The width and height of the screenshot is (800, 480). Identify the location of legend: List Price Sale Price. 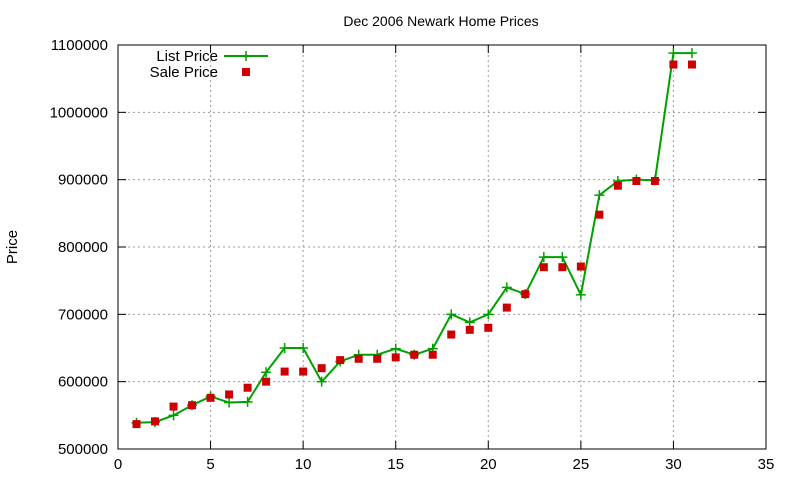
(209, 64).